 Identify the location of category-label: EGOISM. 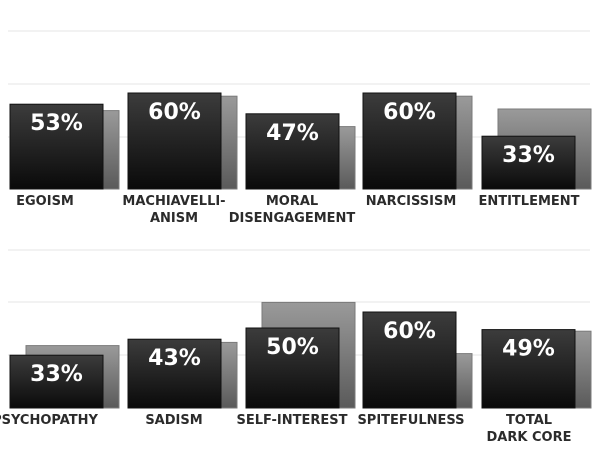
(45, 201).